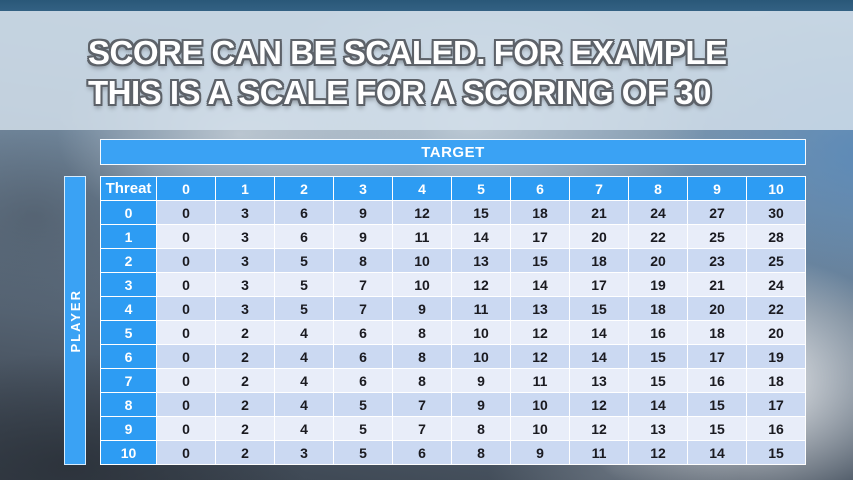  What do you see at coordinates (481, 188) in the screenshot?
I see `col-header-5: 5` at bounding box center [481, 188].